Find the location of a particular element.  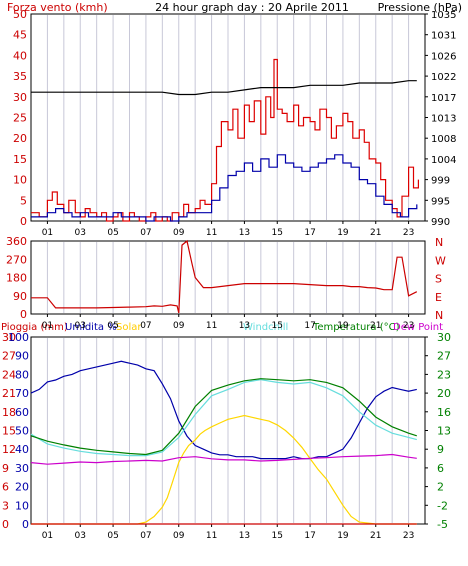

rain-axis-title: Pioggia (mm) is located at coordinates (34, 327).